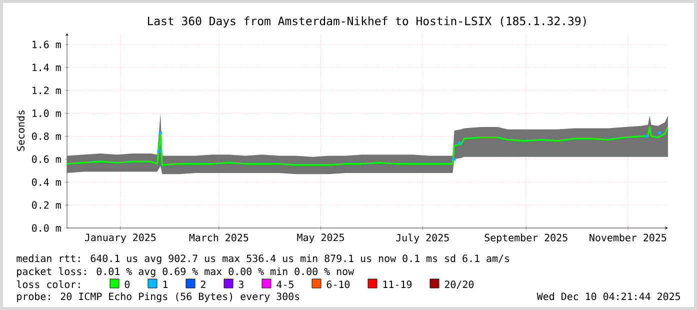 Image resolution: width=697 pixels, height=310 pixels. Describe the element at coordinates (46, 228) in the screenshot. I see `y-tick-label: 0.0 m` at that location.